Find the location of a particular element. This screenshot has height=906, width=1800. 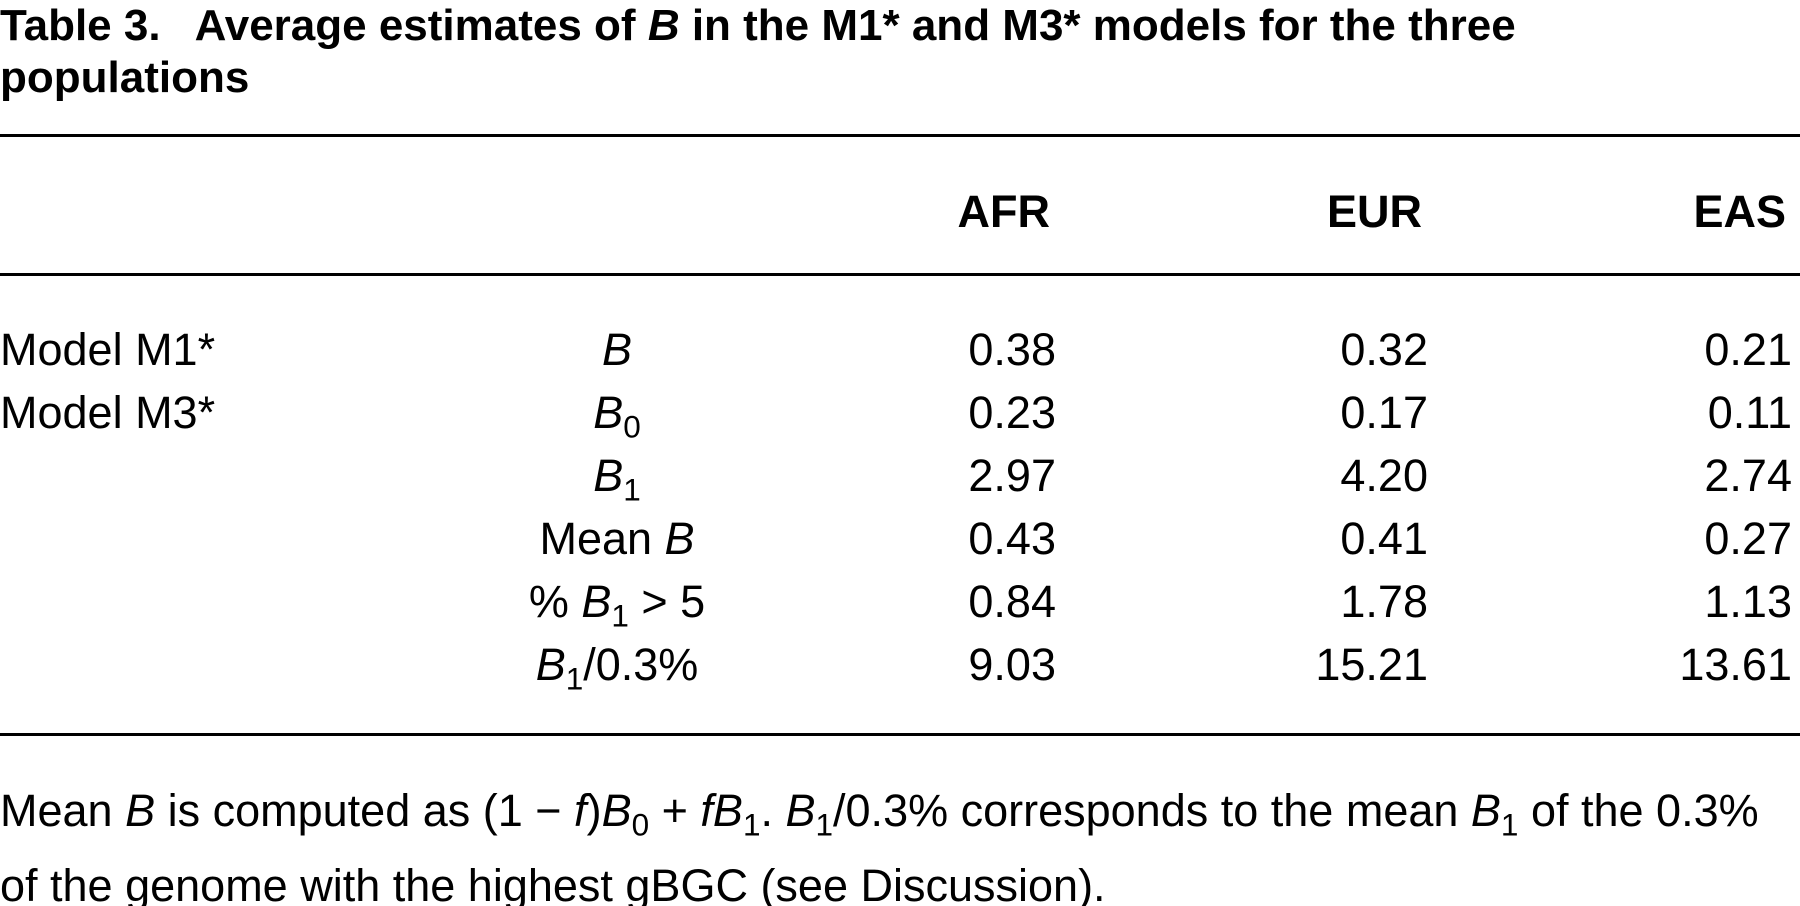

parameter-label: % B1 > 5 is located at coordinates (617, 608).